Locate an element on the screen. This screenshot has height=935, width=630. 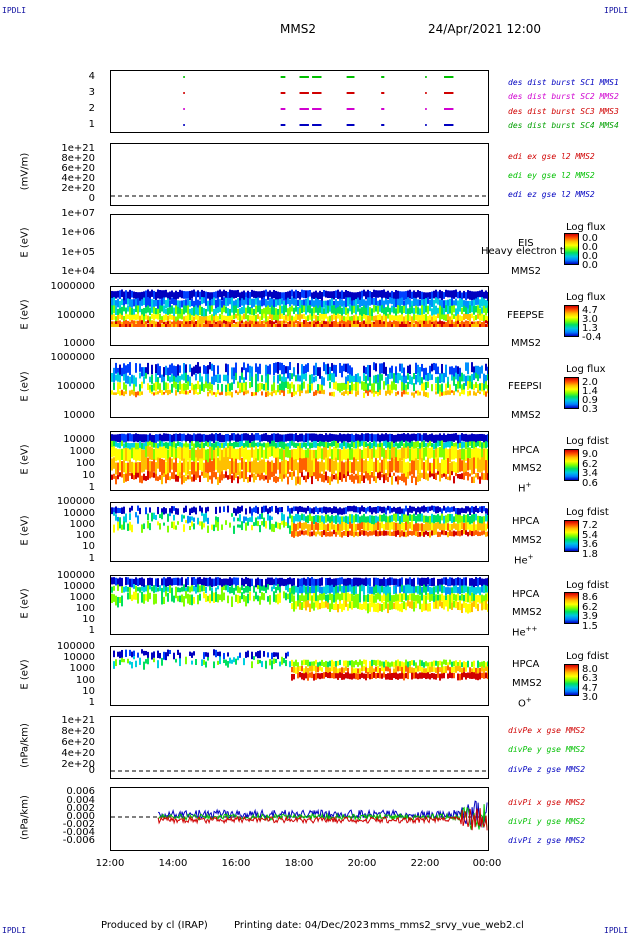
cbar-val: 0.0 is located at coordinates (590, 265).